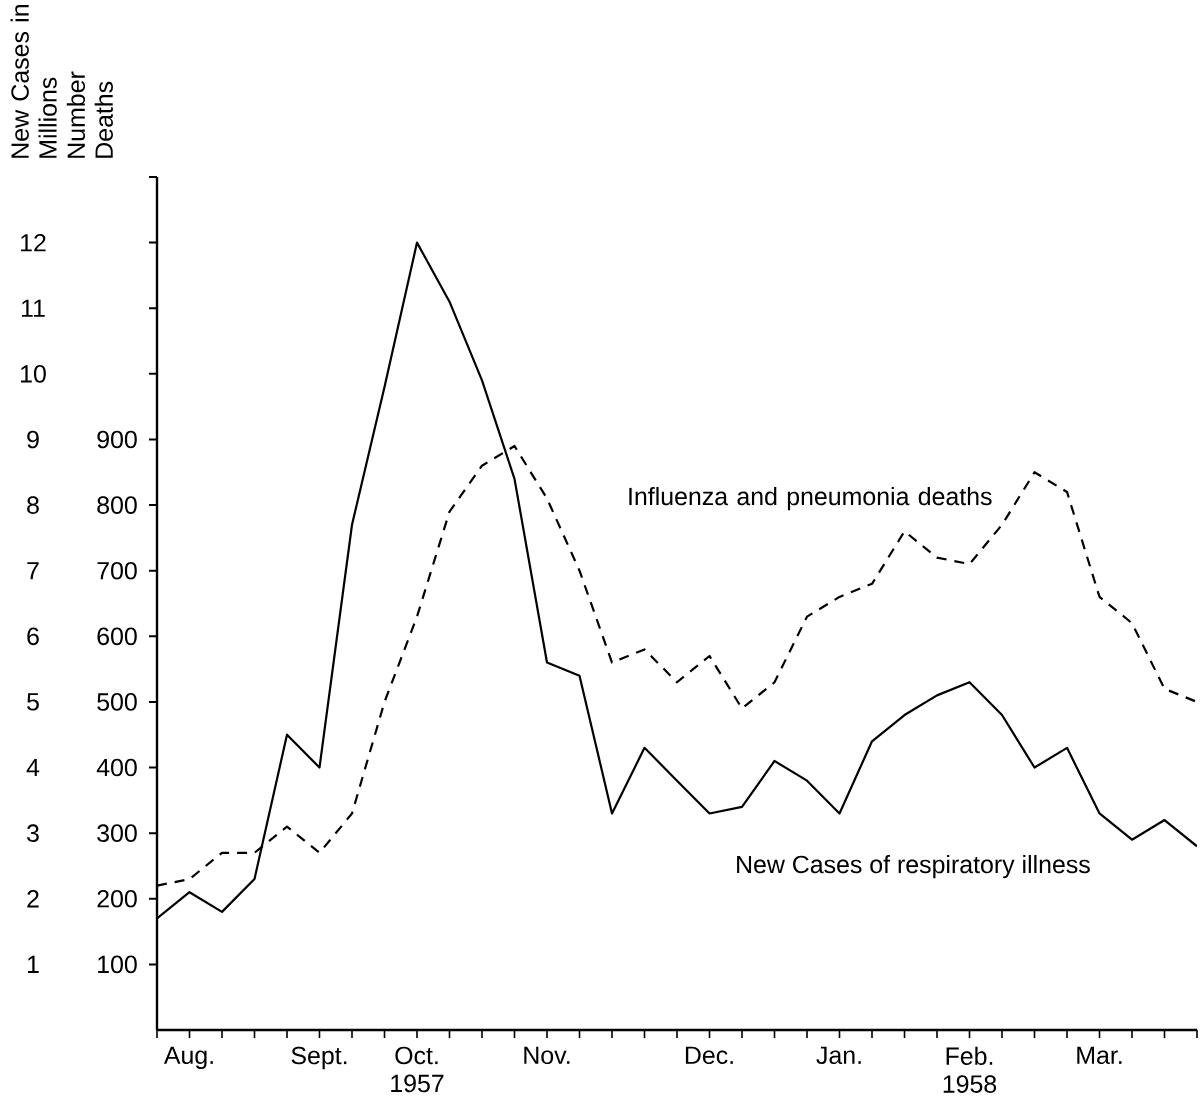 The height and width of the screenshot is (1102, 1204). What do you see at coordinates (33, 308) in the screenshot?
I see `y-tick-label: 11` at bounding box center [33, 308].